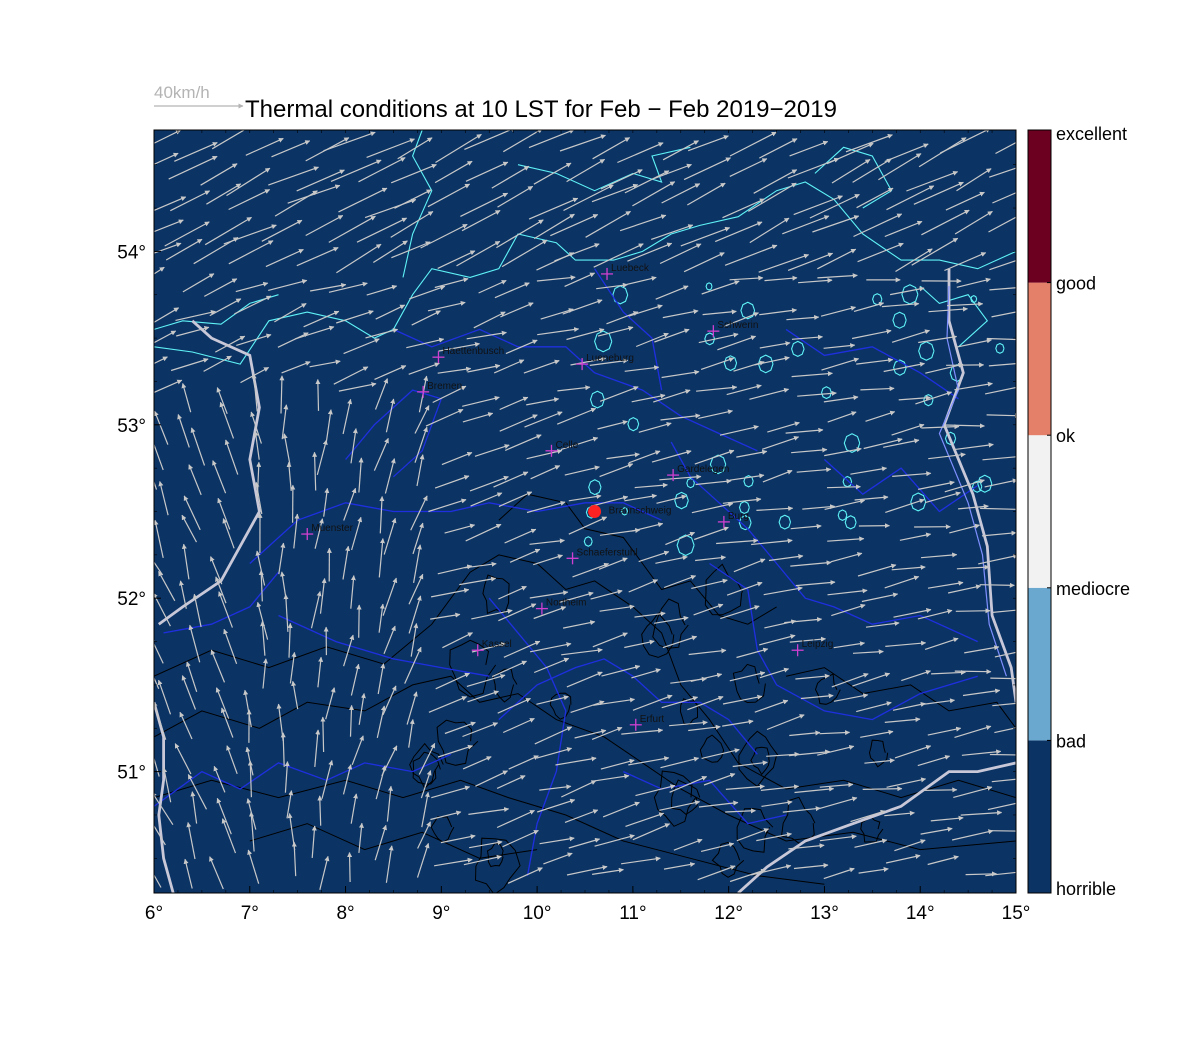 The image size is (1200, 1050). What do you see at coordinates (1039, 511) in the screenshot?
I see `colorbar-swatch` at bounding box center [1039, 511].